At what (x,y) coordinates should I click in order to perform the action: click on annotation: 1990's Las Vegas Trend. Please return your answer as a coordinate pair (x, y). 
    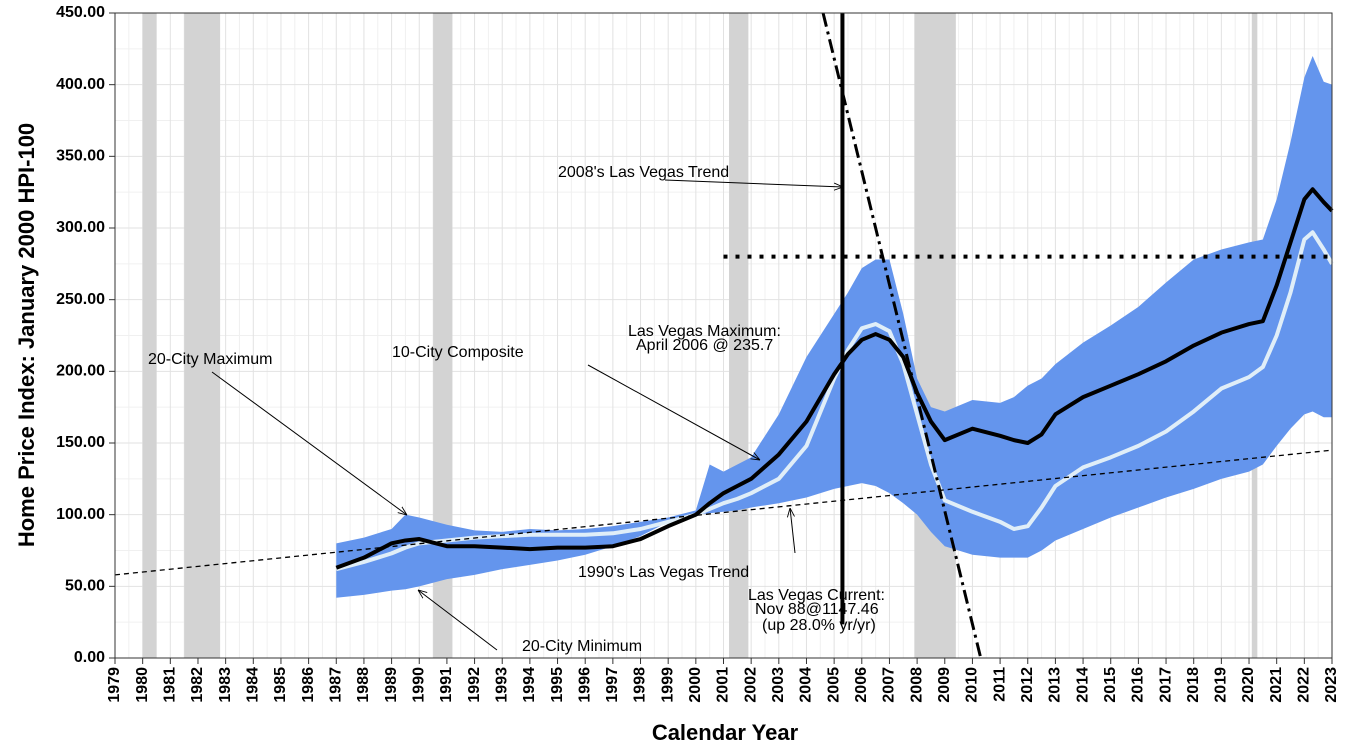
    Looking at the image, I should click on (663, 572).